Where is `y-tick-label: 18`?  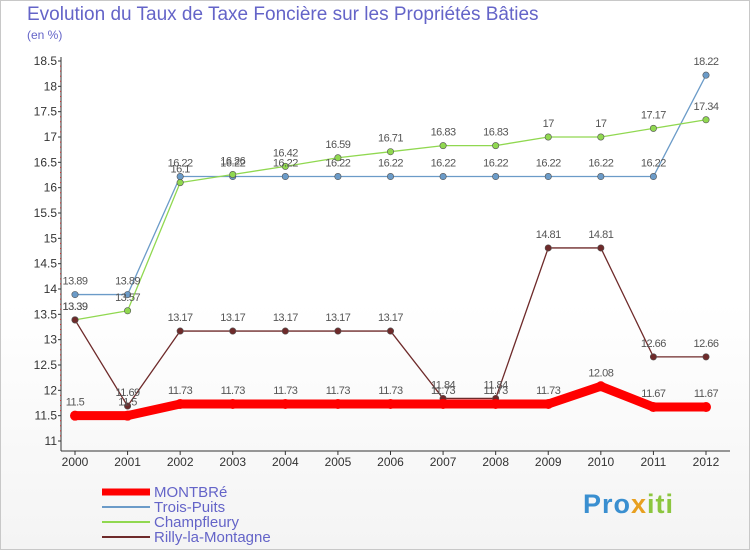 y-tick-label: 18 is located at coordinates (51, 86).